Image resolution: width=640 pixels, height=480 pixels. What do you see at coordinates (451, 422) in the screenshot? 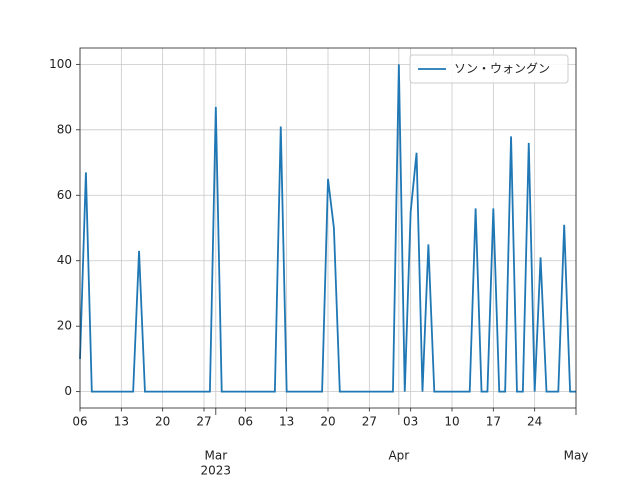
I see `x-tick-label: 10` at bounding box center [451, 422].